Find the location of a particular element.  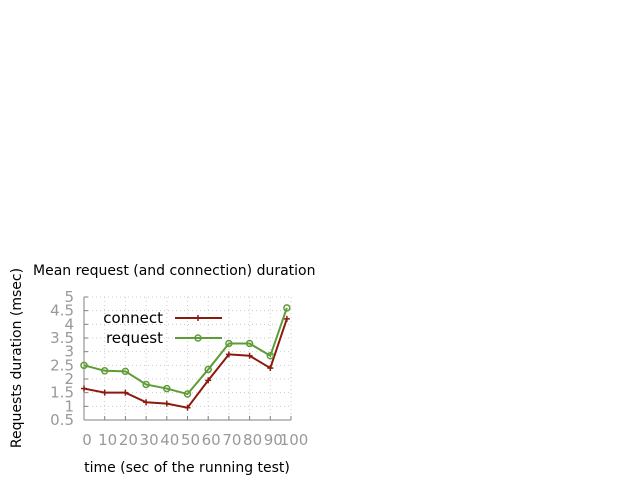

y-tick-label: 3.5 is located at coordinates (62, 338).